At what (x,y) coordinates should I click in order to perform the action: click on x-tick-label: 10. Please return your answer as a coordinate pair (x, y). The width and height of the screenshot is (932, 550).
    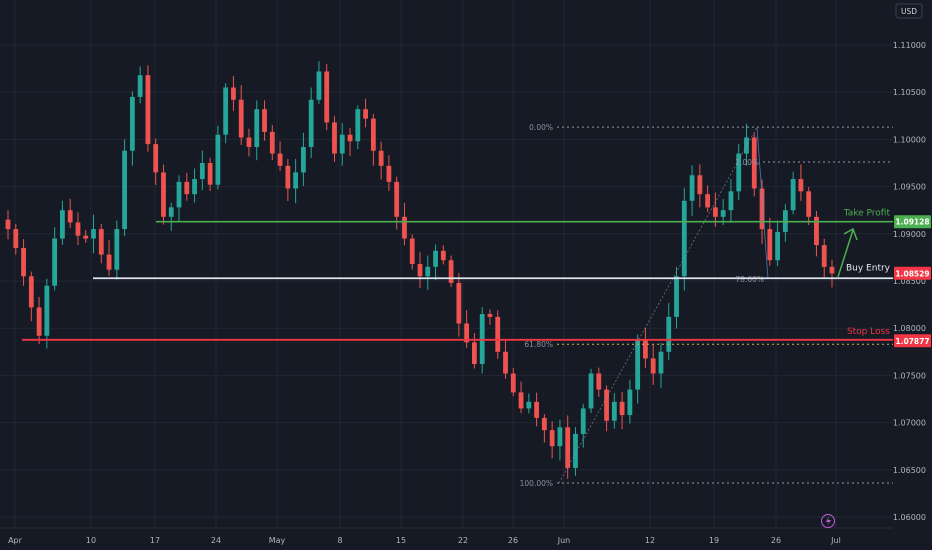
    Looking at the image, I should click on (91, 540).